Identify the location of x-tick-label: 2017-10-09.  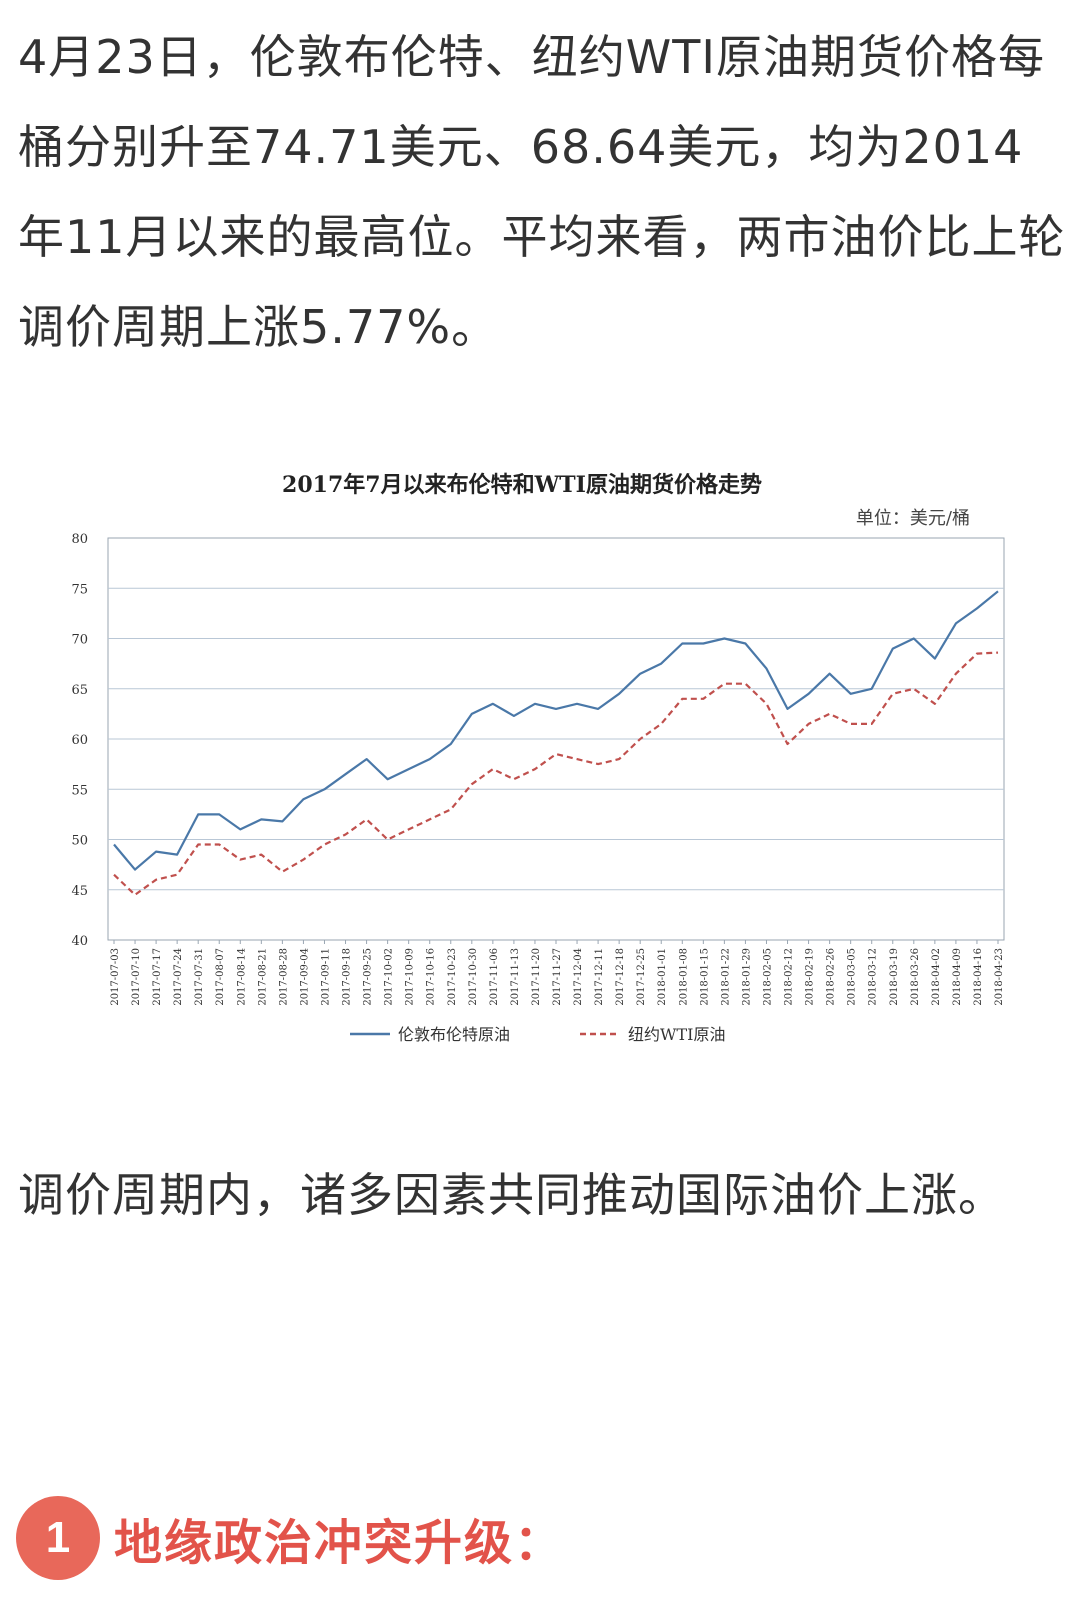
(410, 977).